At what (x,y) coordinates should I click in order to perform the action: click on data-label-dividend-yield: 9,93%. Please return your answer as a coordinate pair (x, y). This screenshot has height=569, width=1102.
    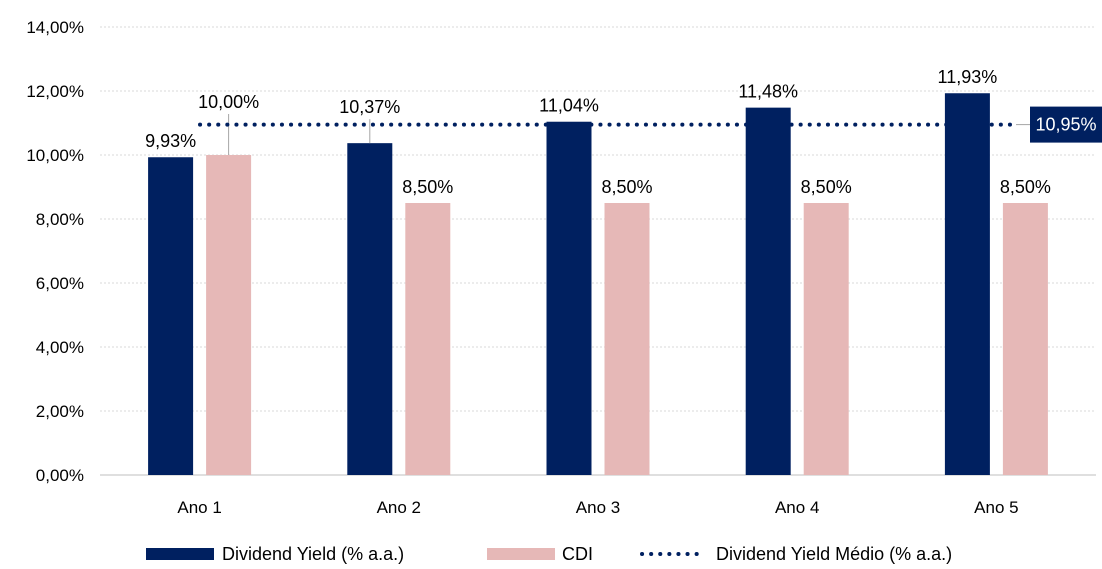
    Looking at the image, I should click on (170, 141).